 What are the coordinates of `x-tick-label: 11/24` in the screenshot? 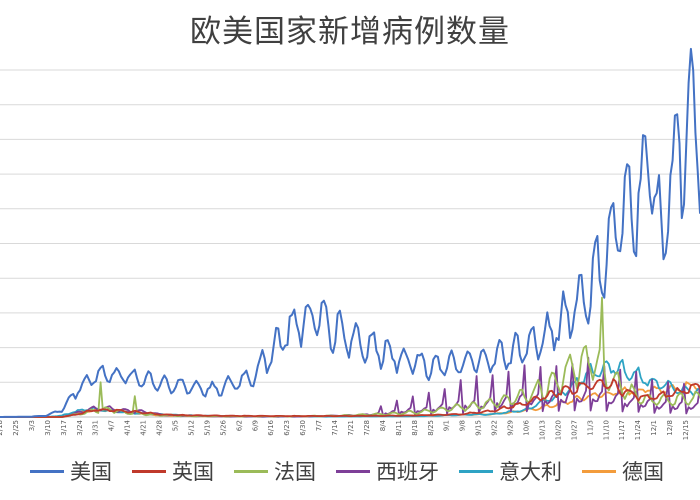 It's located at (638, 429).